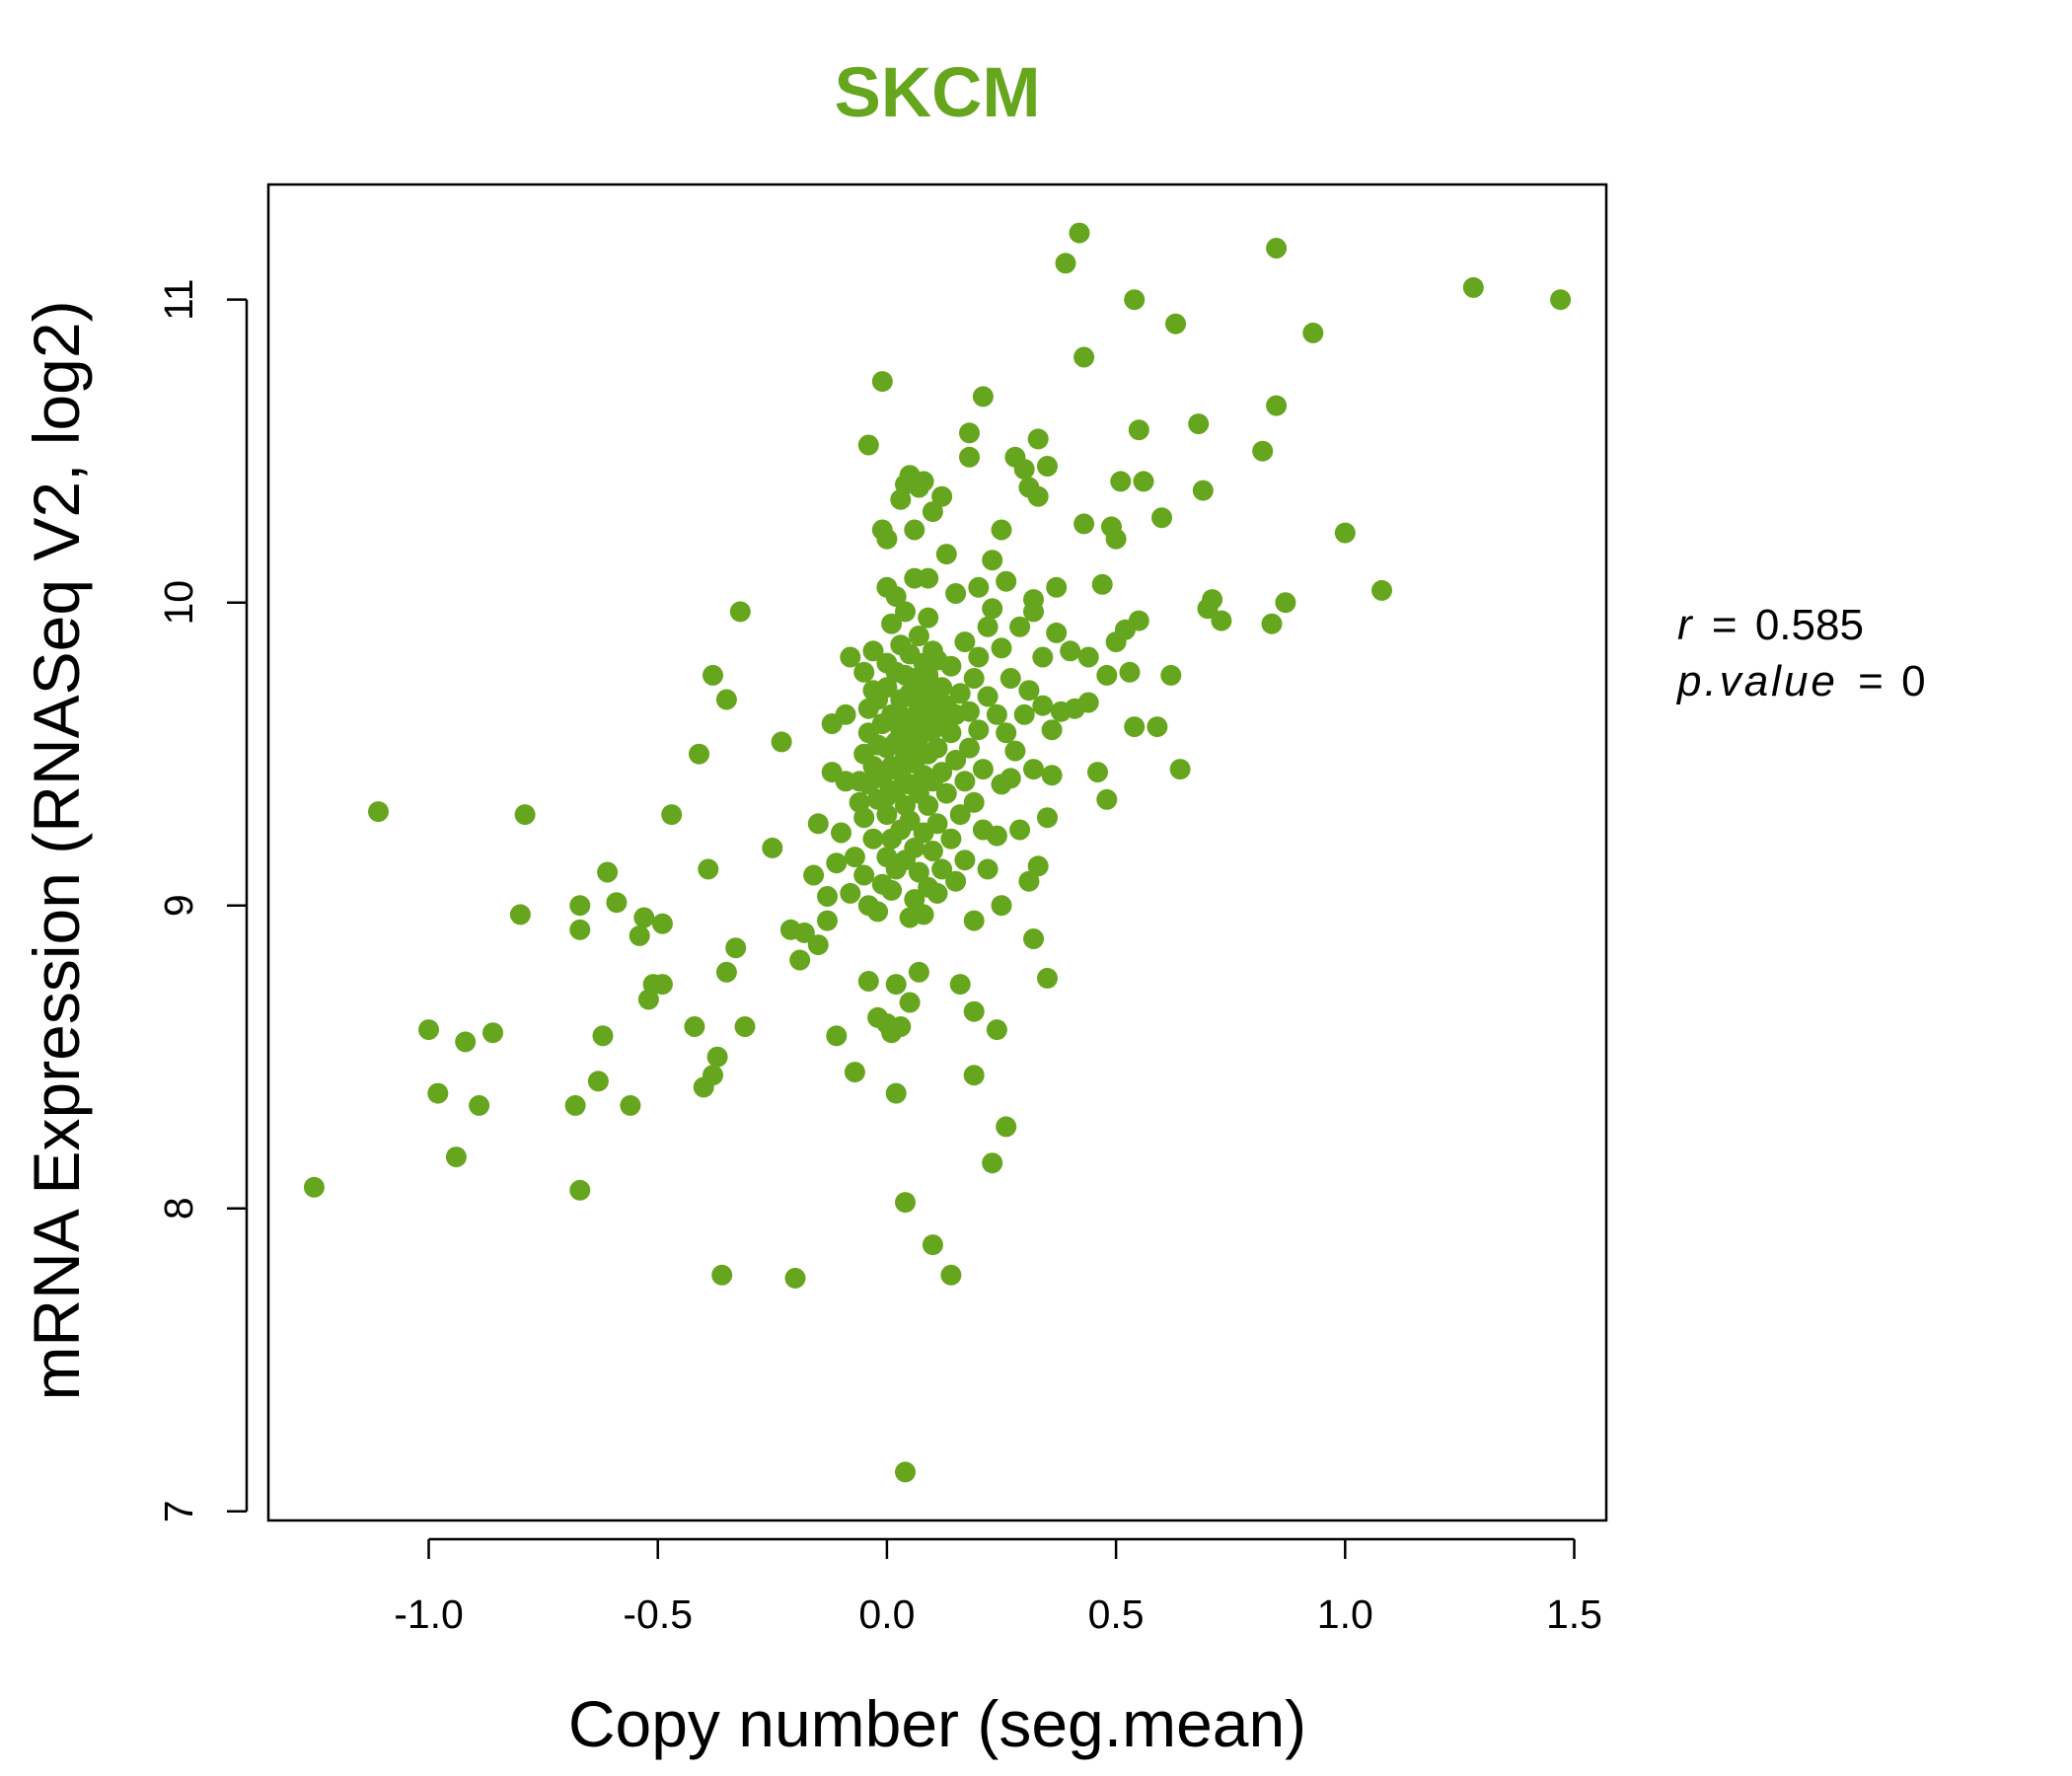 This screenshot has height=1776, width=2072. What do you see at coordinates (658, 1614) in the screenshot?
I see `x-tick-label: -0.5` at bounding box center [658, 1614].